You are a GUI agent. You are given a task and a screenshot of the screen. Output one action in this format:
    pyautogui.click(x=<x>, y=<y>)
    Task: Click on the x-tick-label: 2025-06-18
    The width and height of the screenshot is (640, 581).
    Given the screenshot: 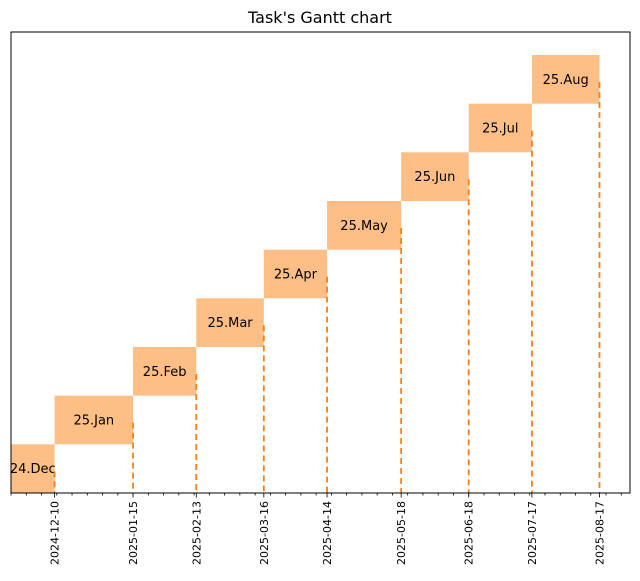 What is the action you would take?
    pyautogui.click(x=469, y=533)
    